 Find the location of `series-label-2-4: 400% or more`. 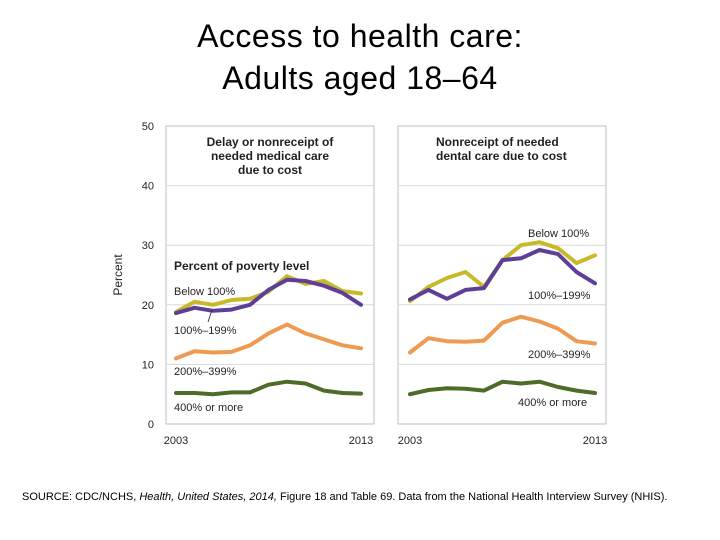

series-label-2-4: 400% or more is located at coordinates (552, 403).